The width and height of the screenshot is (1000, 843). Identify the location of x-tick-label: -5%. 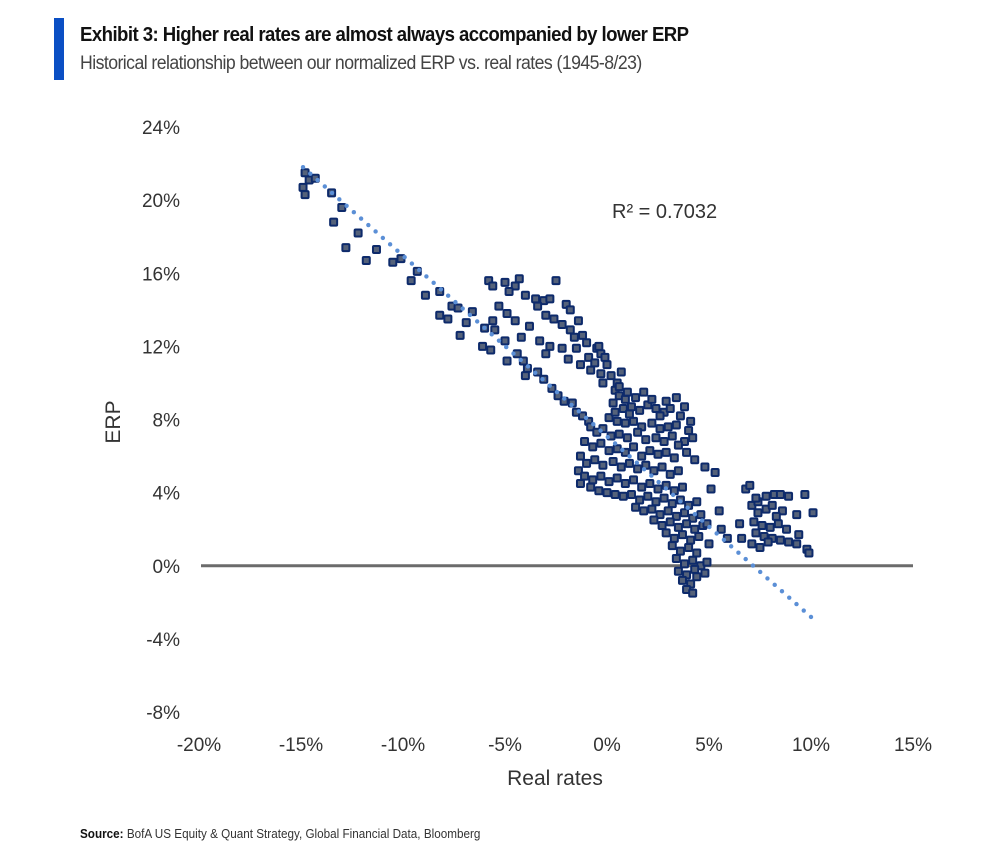
(505, 745).